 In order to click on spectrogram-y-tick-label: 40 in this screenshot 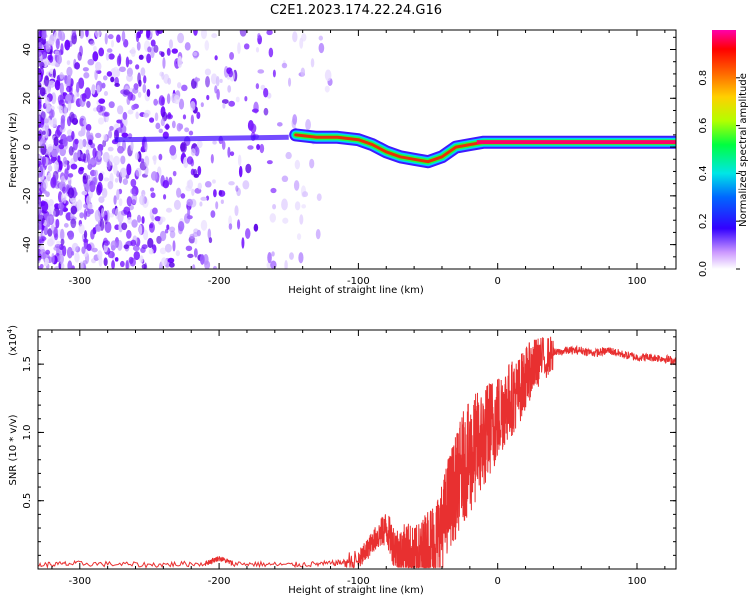, I will do `click(27, 49)`.